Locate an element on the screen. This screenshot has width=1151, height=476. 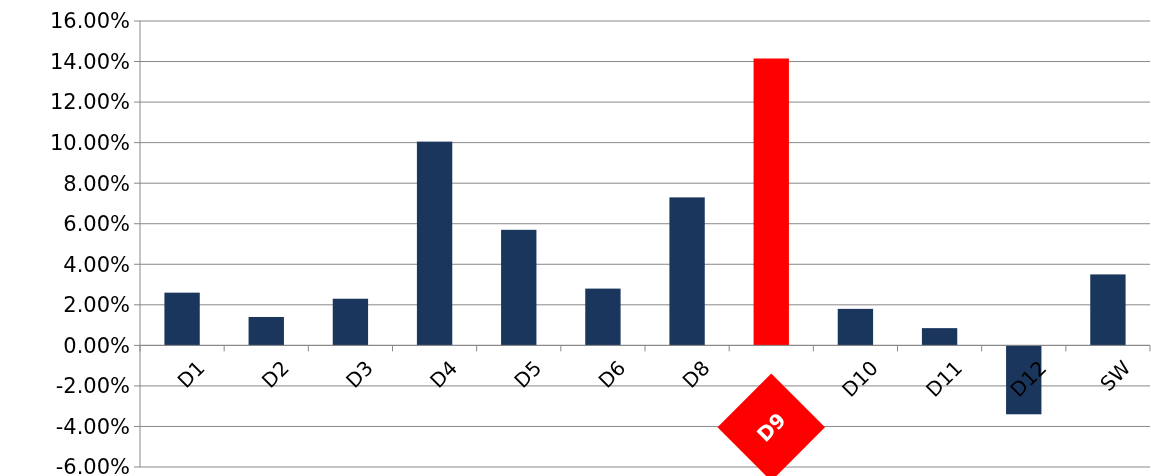
x-tick-label: D8 is located at coordinates (696, 374).